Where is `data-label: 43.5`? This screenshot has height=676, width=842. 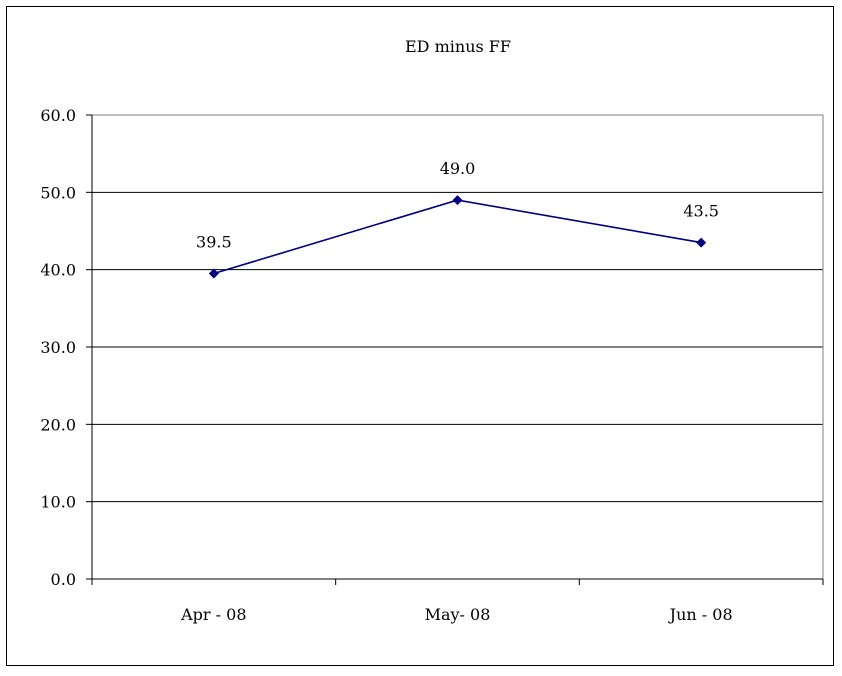 data-label: 43.5 is located at coordinates (701, 211).